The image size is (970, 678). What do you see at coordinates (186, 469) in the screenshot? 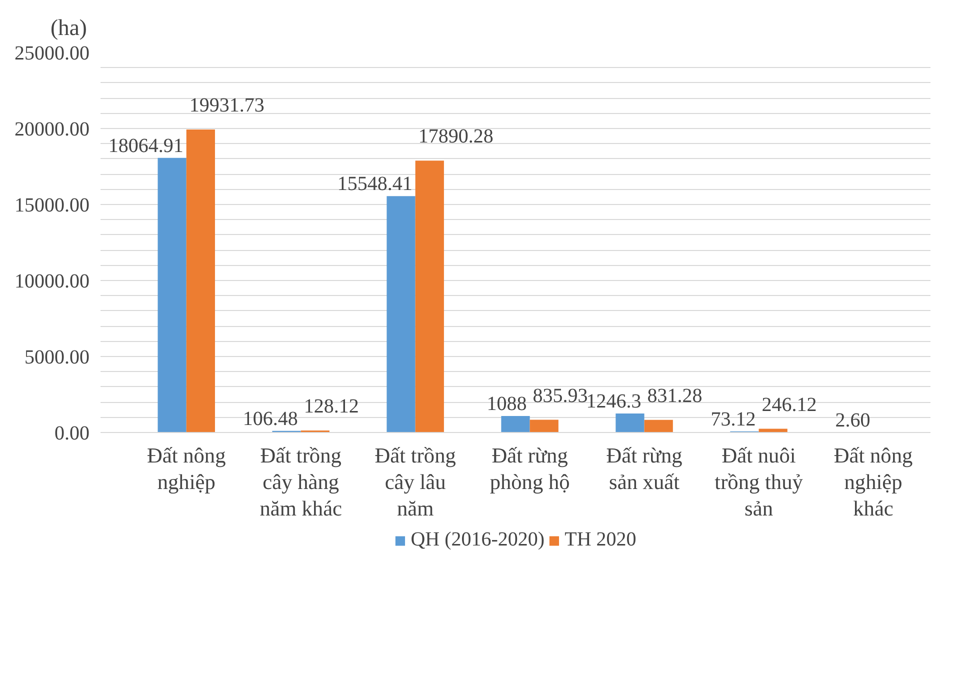
I see `x-tick-label: Đất nông nghiệp` at bounding box center [186, 469].